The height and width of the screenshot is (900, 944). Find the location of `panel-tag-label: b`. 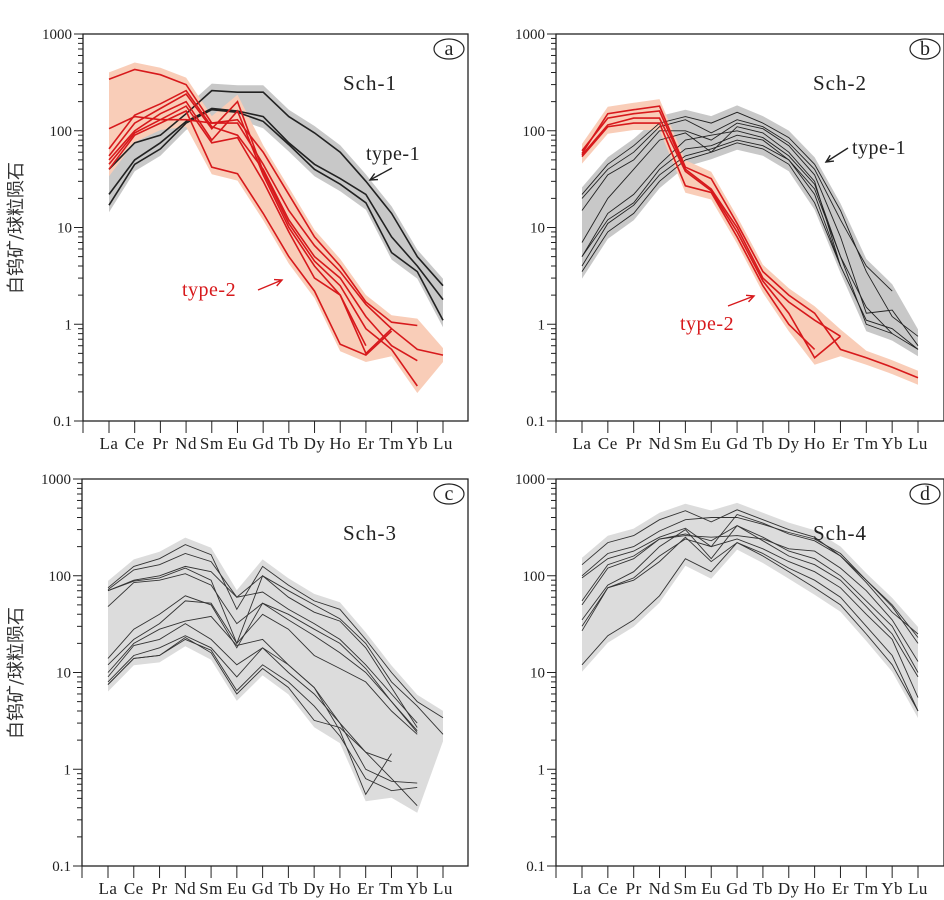

panel-tag-label: b is located at coordinates (925, 49).